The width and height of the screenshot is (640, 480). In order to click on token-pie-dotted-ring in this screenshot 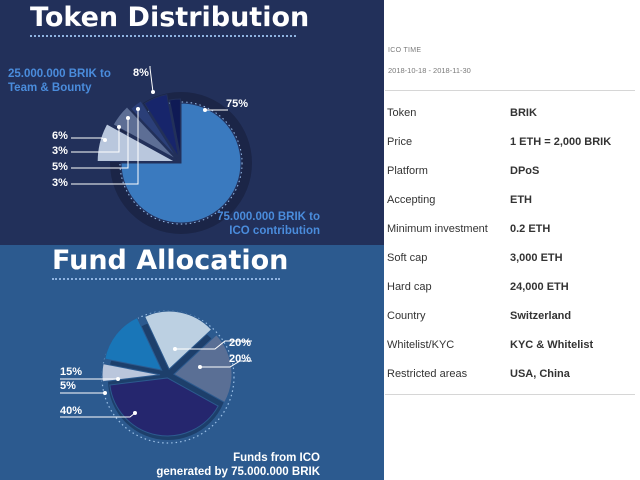, I will do `click(181, 163)`.